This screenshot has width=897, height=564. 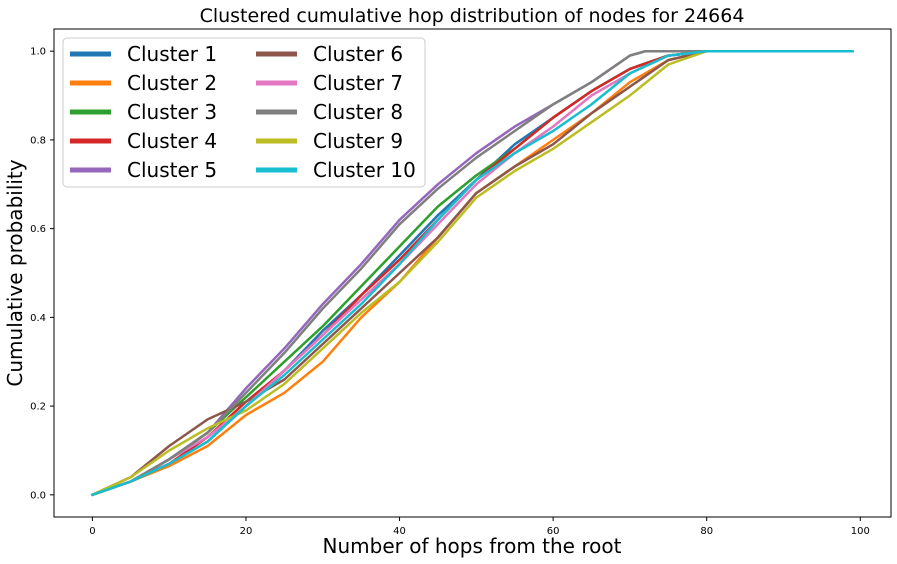 What do you see at coordinates (15, 272) in the screenshot?
I see `y-axis-title: Cumulative probability` at bounding box center [15, 272].